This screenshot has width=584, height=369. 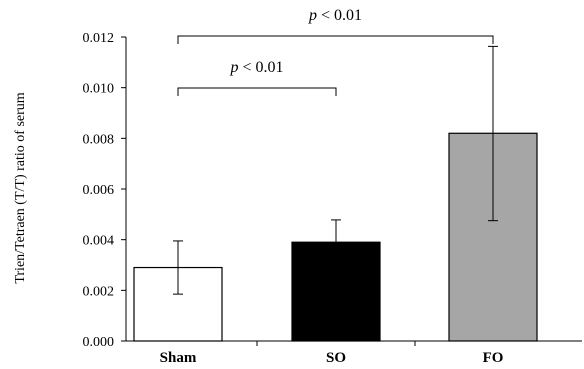 What do you see at coordinates (20, 187) in the screenshot?
I see `y-axis-label: Trien/Tetraen (T/T) ratio of serum` at bounding box center [20, 187].